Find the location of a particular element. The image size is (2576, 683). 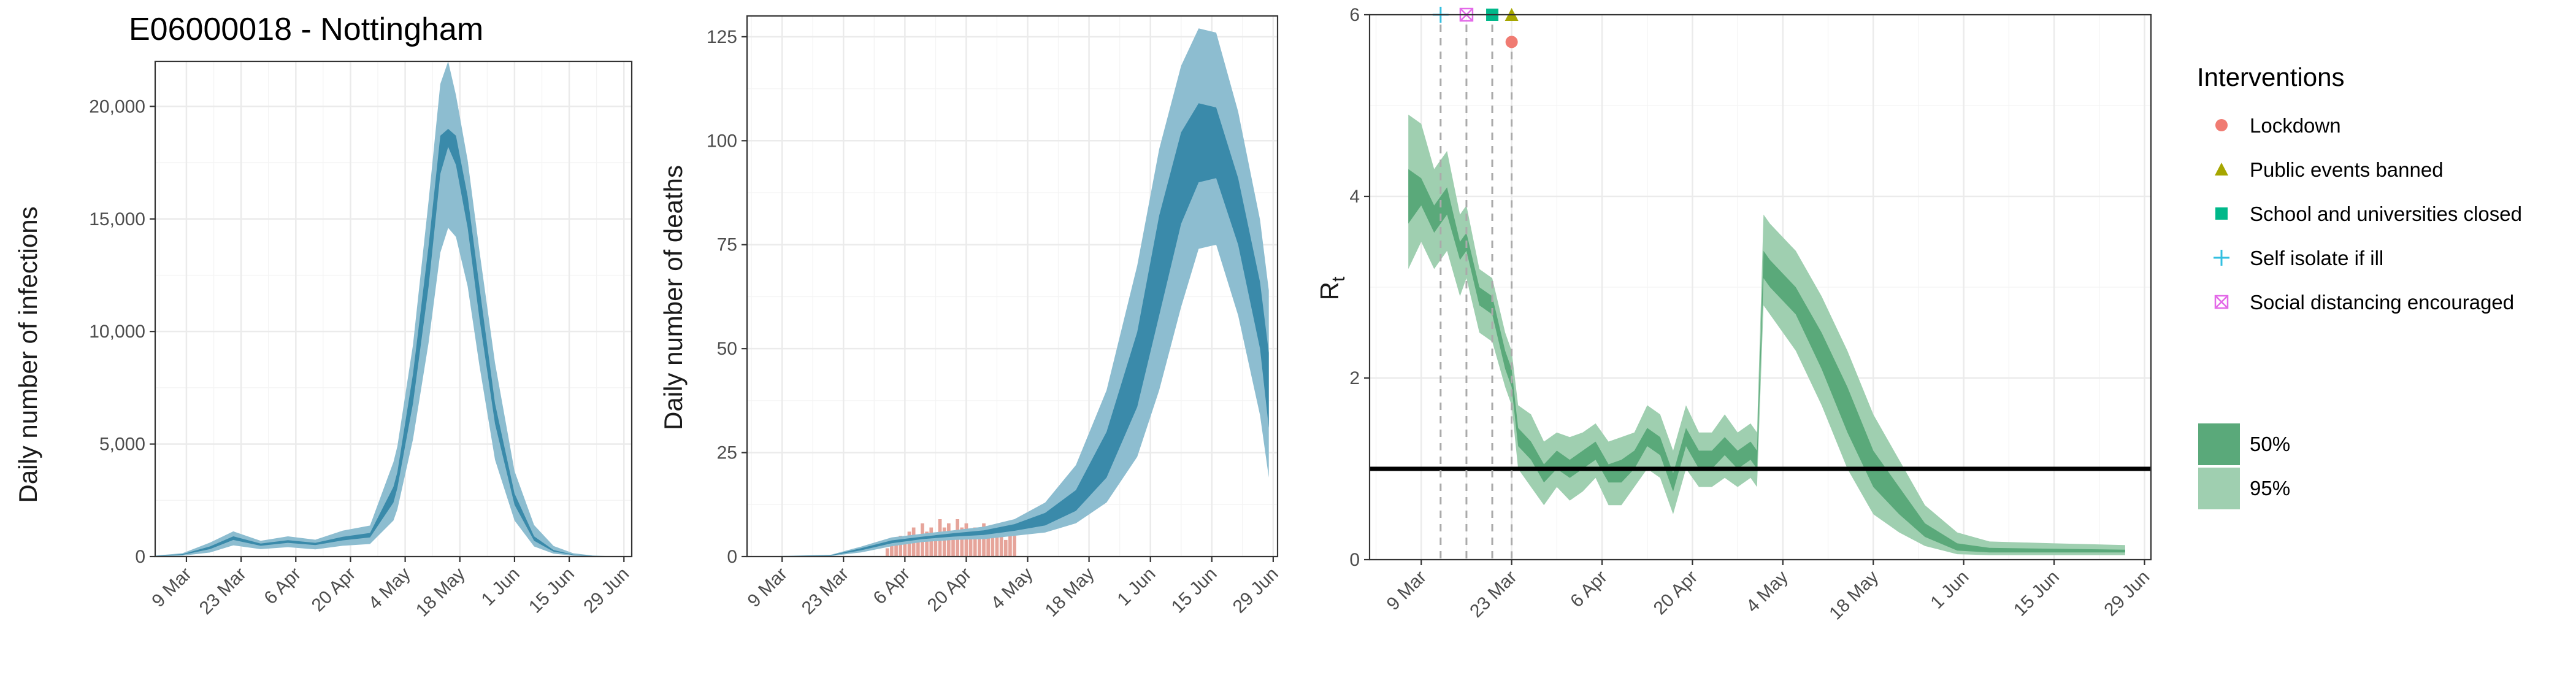

rt-y-axis-title: Rt is located at coordinates (1332, 288).